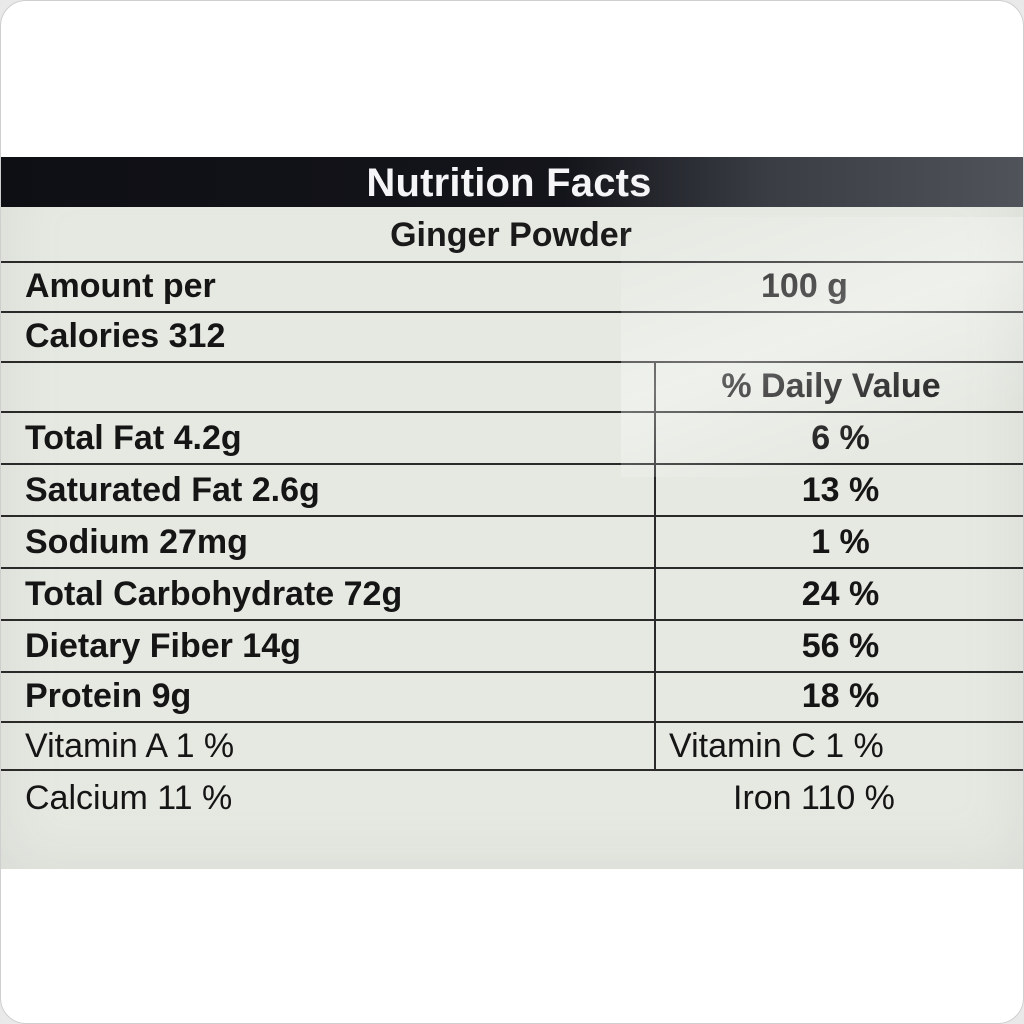 This screenshot has height=1024, width=1024. What do you see at coordinates (840, 646) in the screenshot?
I see `nutrient-dv: 56 %` at bounding box center [840, 646].